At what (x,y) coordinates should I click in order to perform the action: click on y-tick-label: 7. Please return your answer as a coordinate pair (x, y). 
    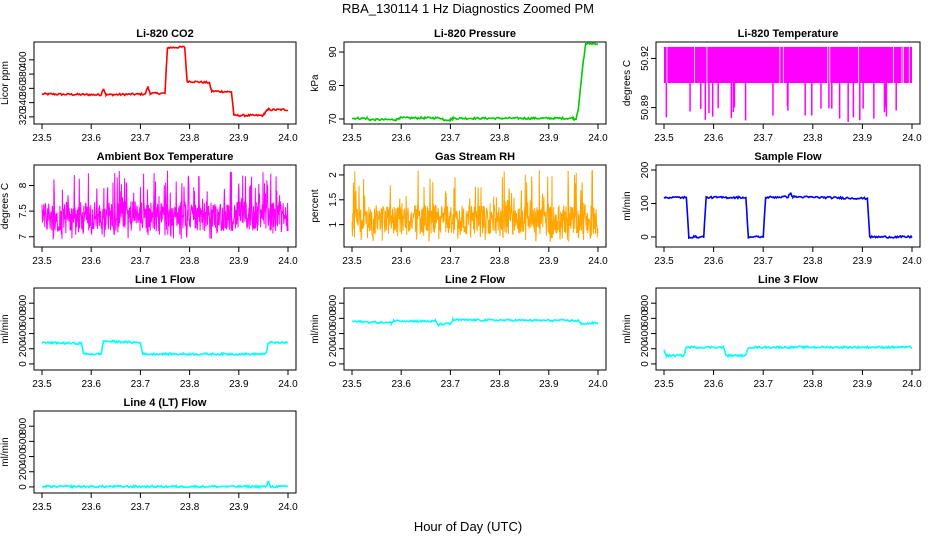
    Looking at the image, I should click on (23, 237).